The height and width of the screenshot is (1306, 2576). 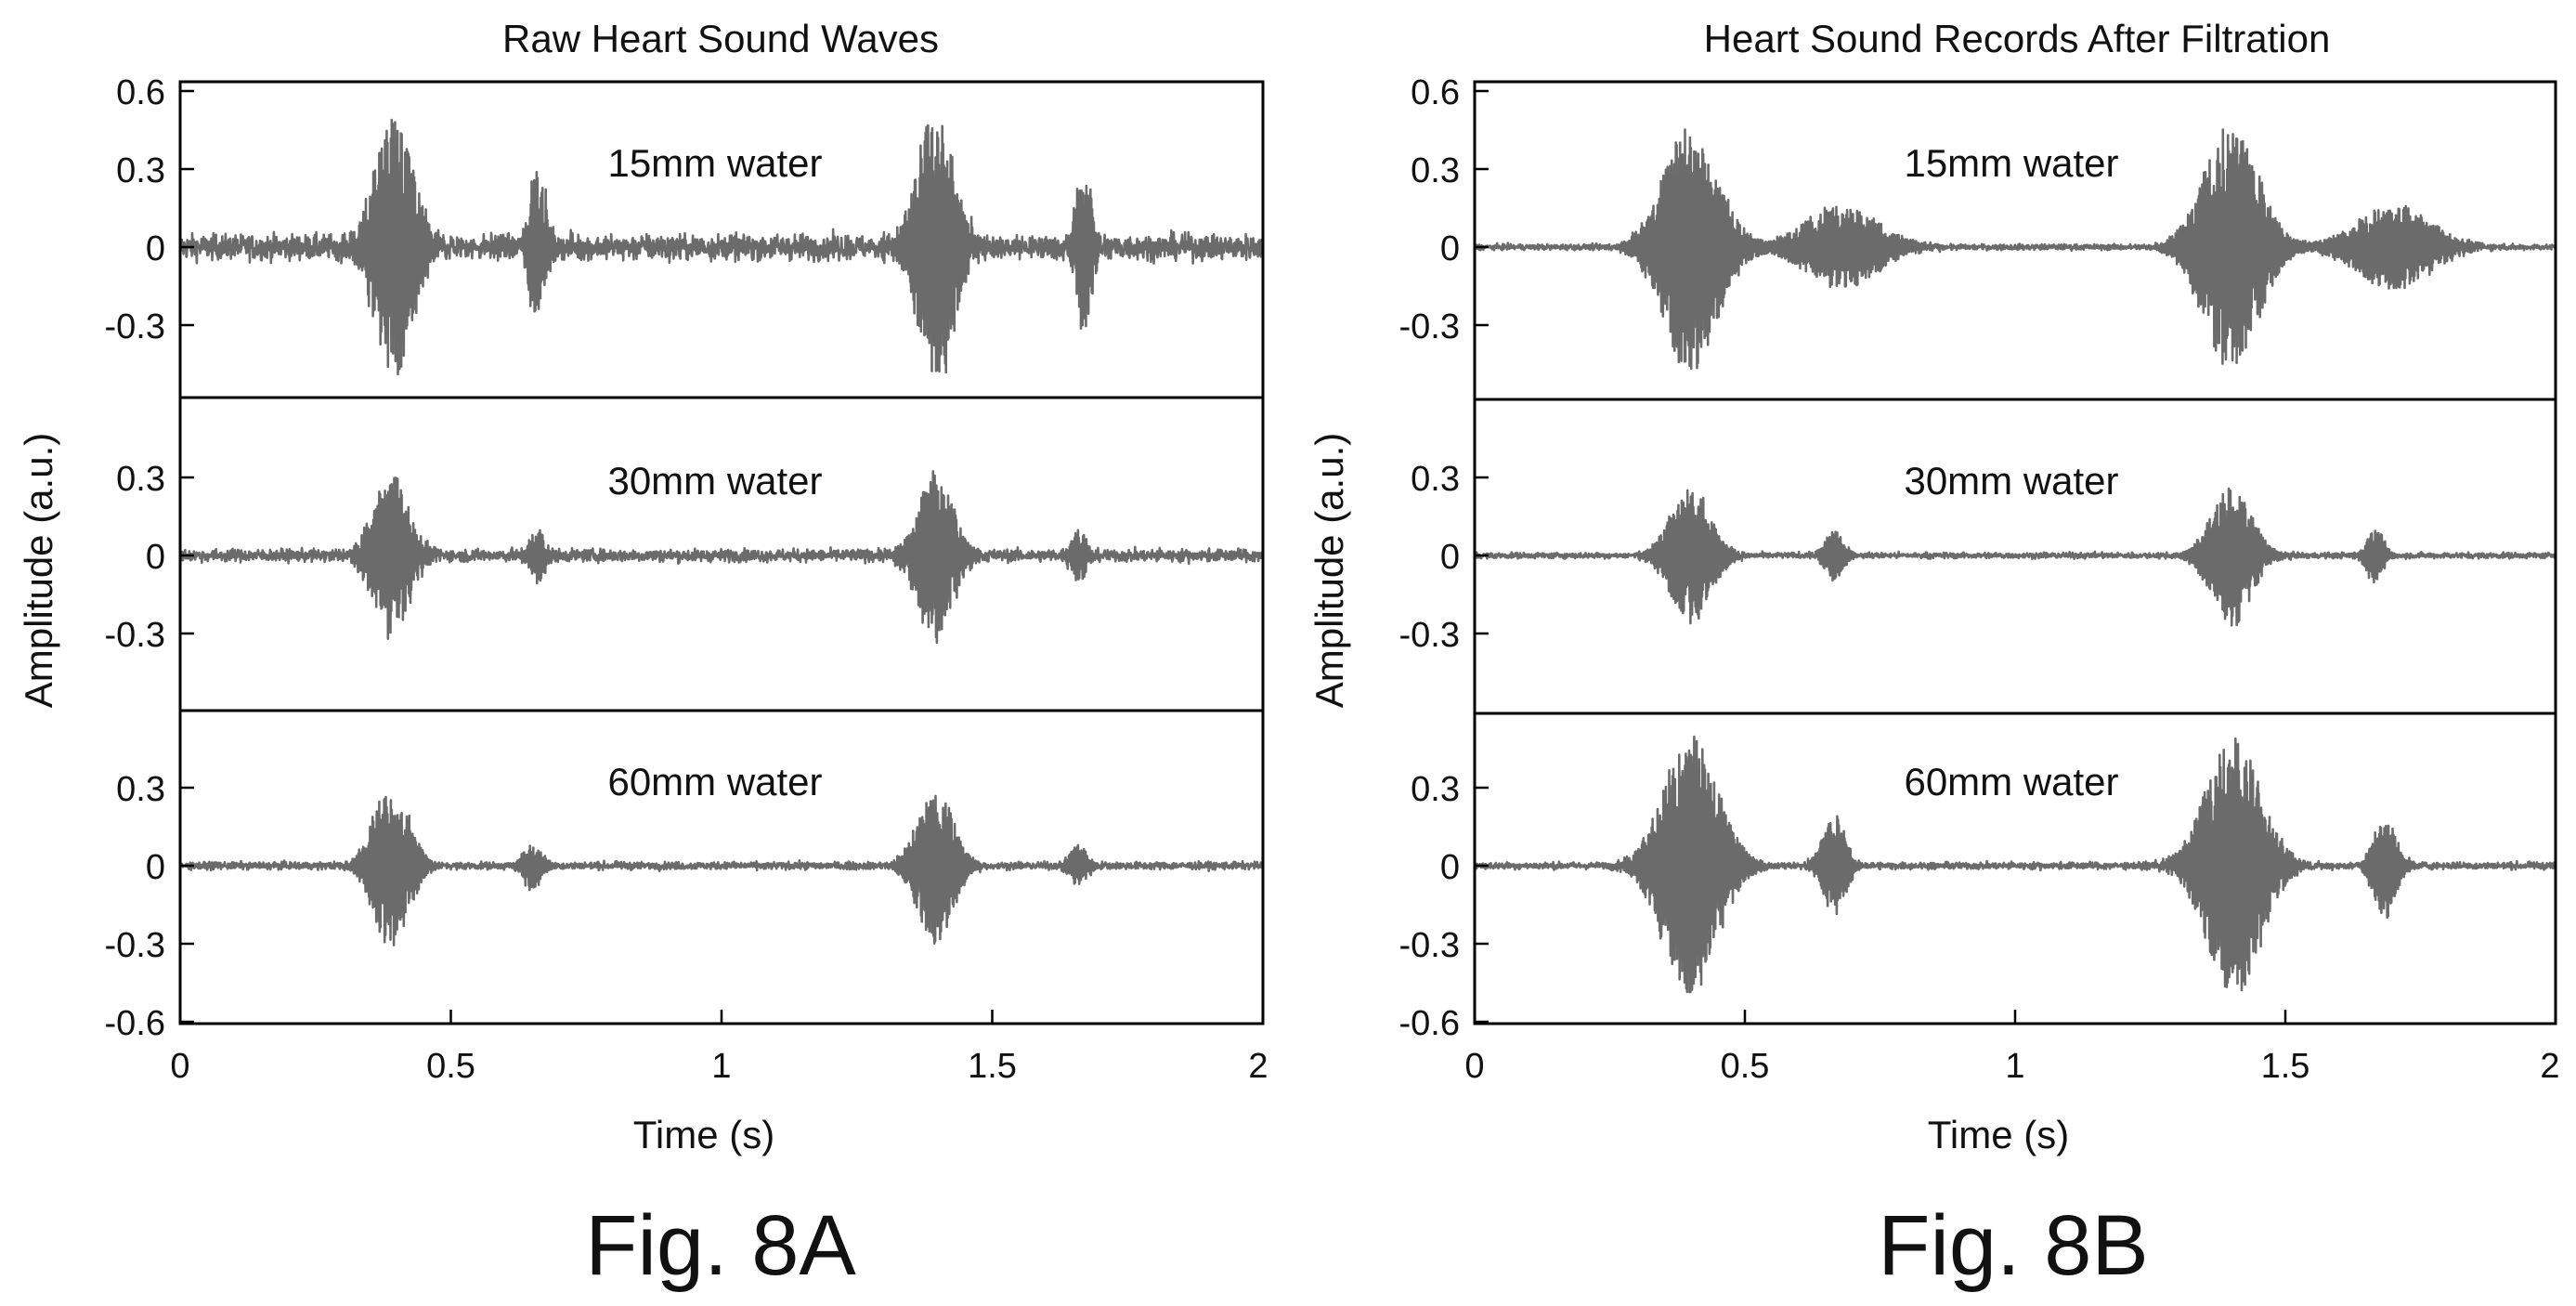 I want to click on trace-b-60mm, so click(x=2015, y=864).